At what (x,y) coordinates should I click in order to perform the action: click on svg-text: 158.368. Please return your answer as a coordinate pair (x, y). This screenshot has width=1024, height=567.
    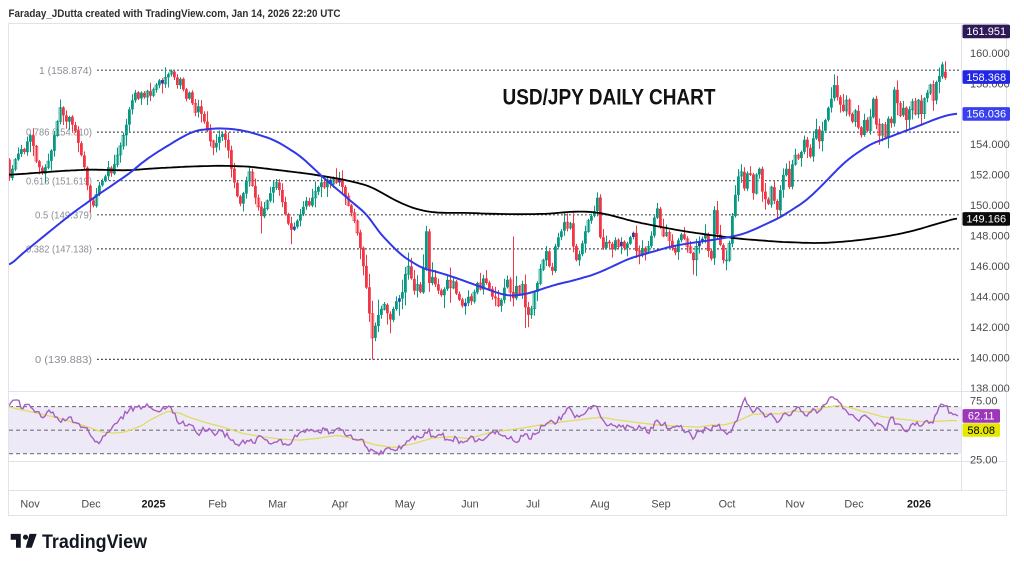
    Looking at the image, I should click on (986, 78).